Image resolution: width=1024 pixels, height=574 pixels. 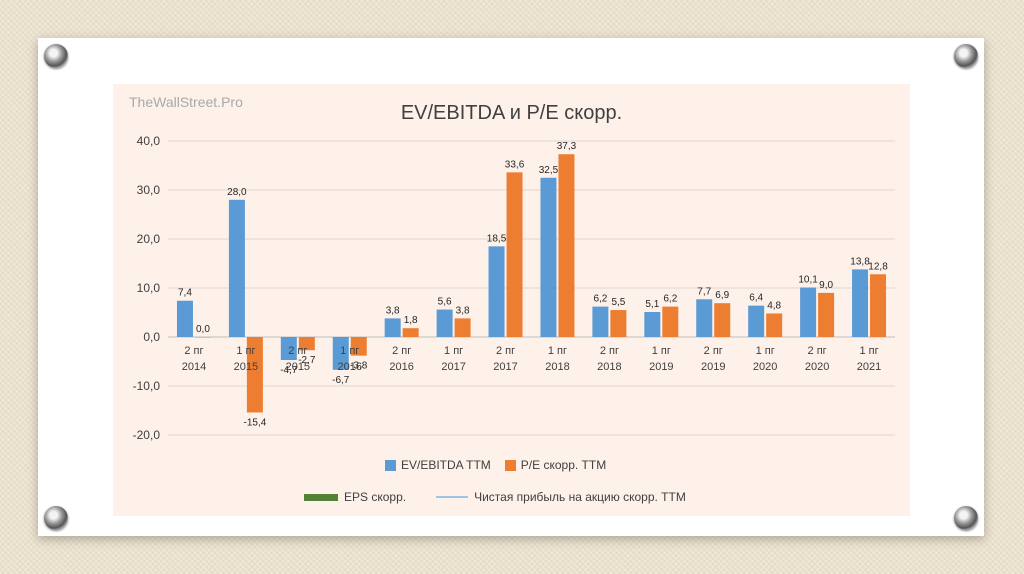 What do you see at coordinates (390, 465) in the screenshot?
I see `legend-swatch-ev-ebitda` at bounding box center [390, 465].